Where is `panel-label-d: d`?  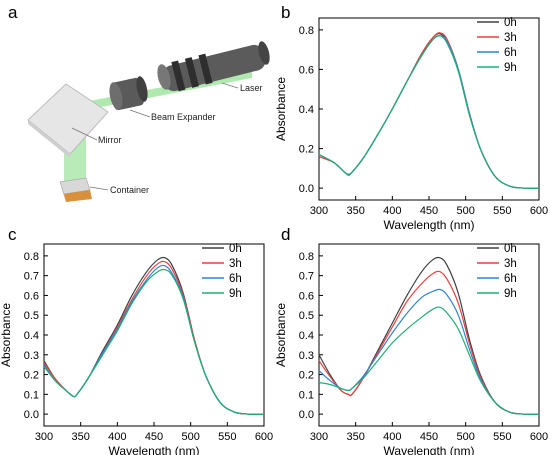
panel-label-d: d is located at coordinates (285, 234).